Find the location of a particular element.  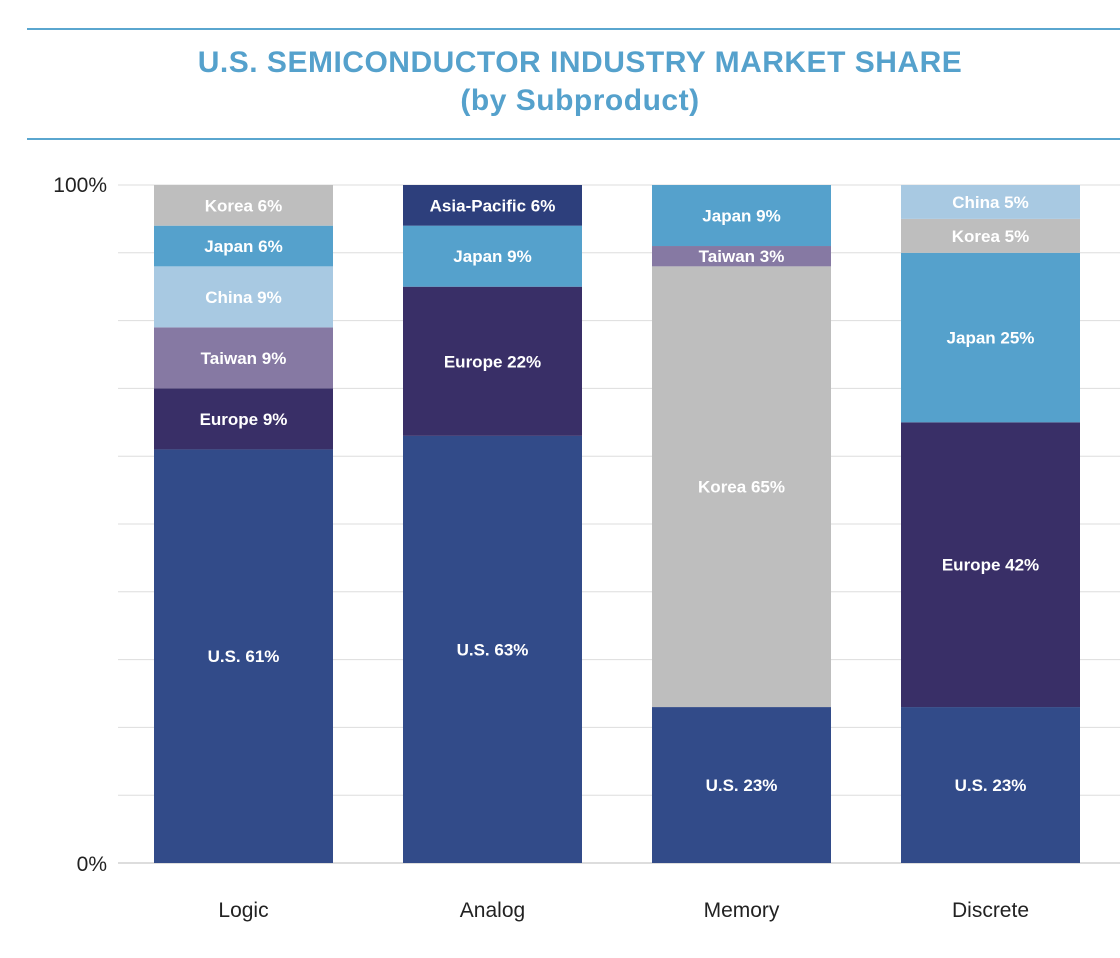

bar-segment-discrete-china is located at coordinates (990, 202).